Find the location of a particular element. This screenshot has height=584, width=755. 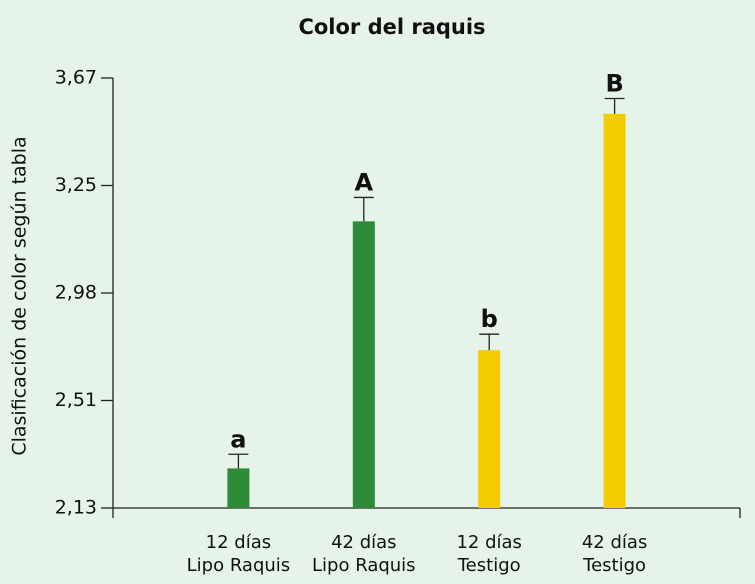

annotation: a is located at coordinates (238, 439).